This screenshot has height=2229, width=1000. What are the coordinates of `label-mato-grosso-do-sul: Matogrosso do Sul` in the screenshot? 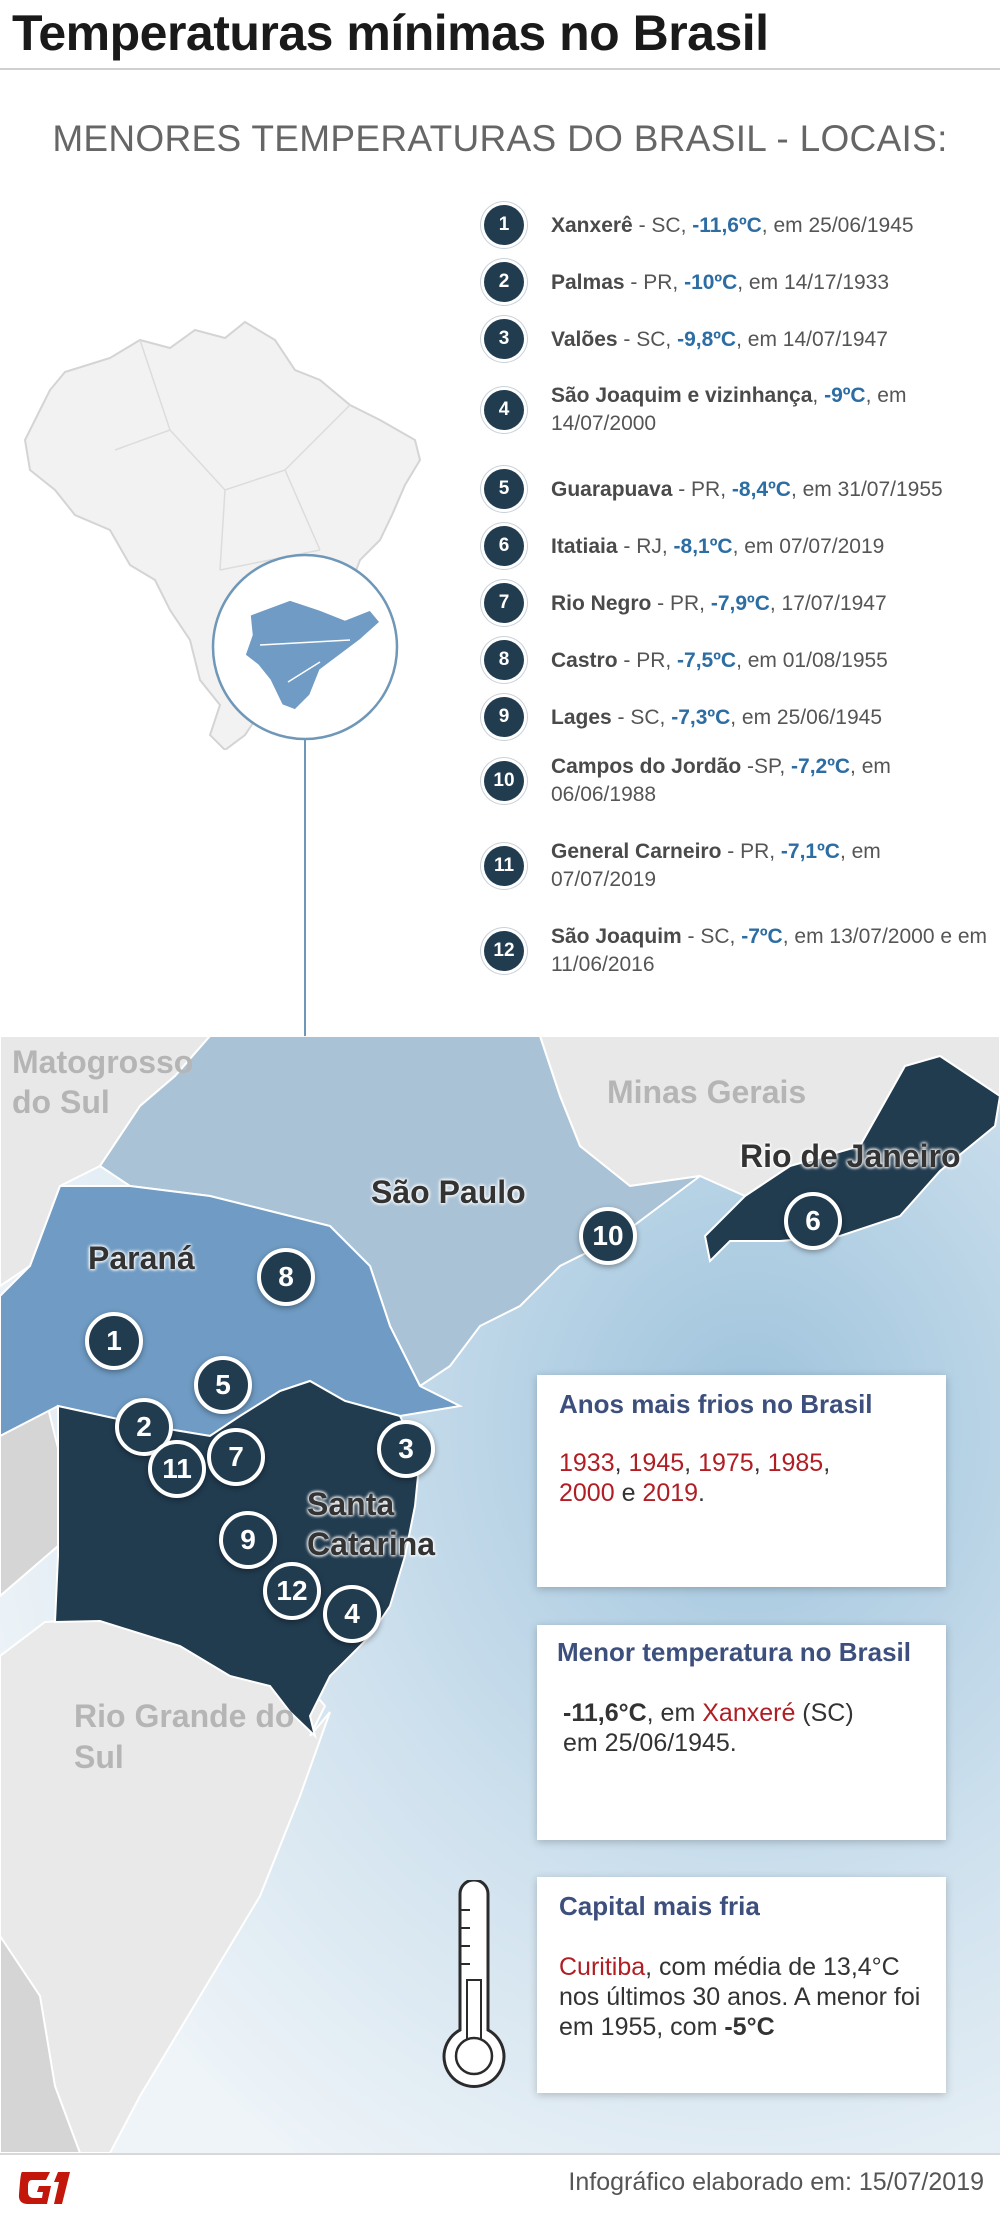 It's located at (103, 1082).